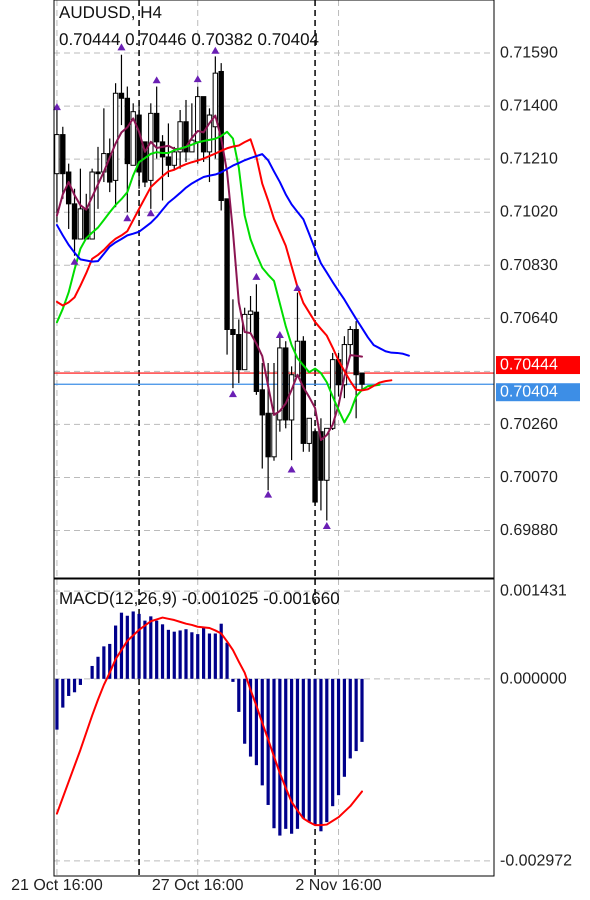 The height and width of the screenshot is (900, 590). I want to click on y-tick-label: 0.70830, so click(529, 265).